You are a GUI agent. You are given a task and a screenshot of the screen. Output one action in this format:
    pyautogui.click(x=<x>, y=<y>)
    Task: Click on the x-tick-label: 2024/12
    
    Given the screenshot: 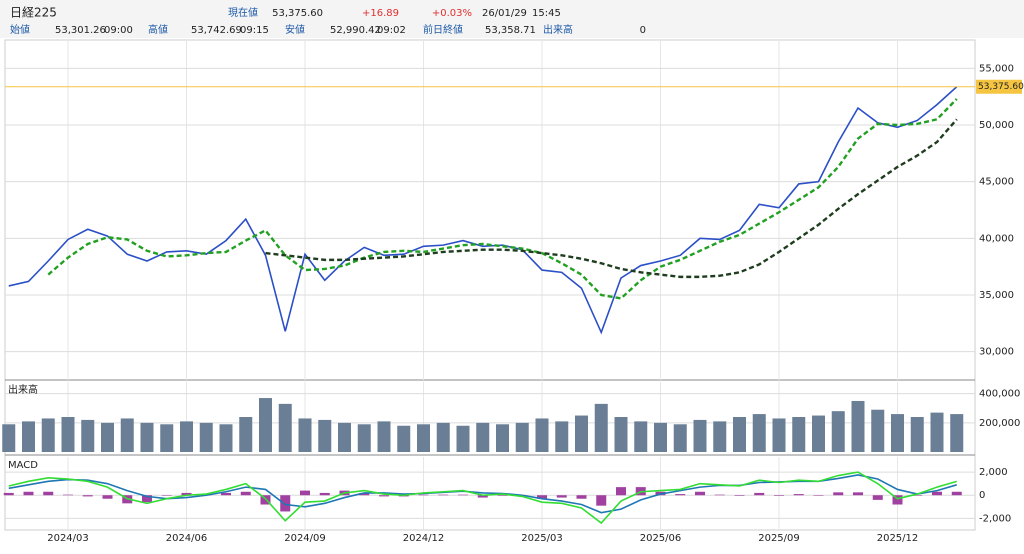 What is the action you would take?
    pyautogui.click(x=424, y=538)
    